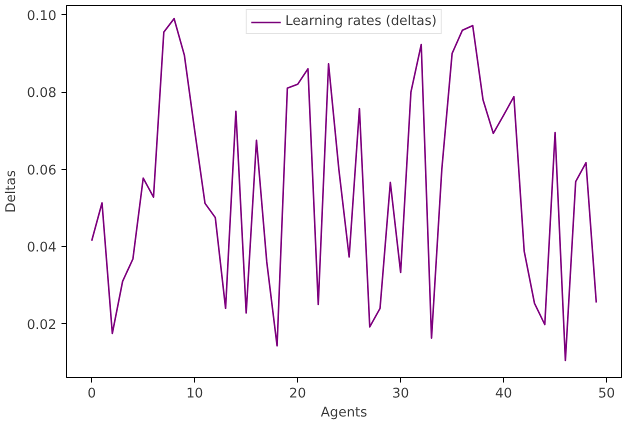 This screenshot has width=631, height=423. What do you see at coordinates (41, 325) in the screenshot?
I see `y-tick-label: 0.02` at bounding box center [41, 325].